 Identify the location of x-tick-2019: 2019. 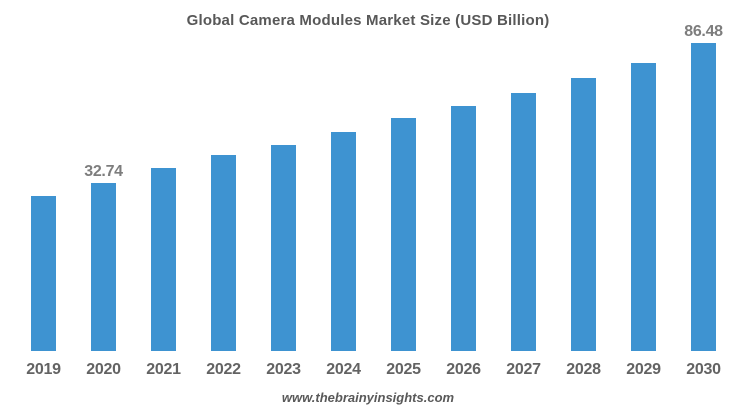
(43, 369).